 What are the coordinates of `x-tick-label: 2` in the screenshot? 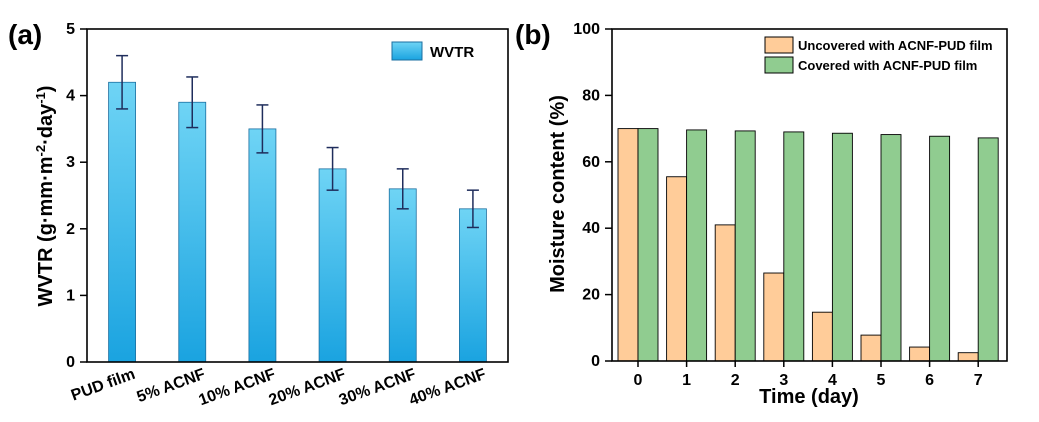 It's located at (735, 380).